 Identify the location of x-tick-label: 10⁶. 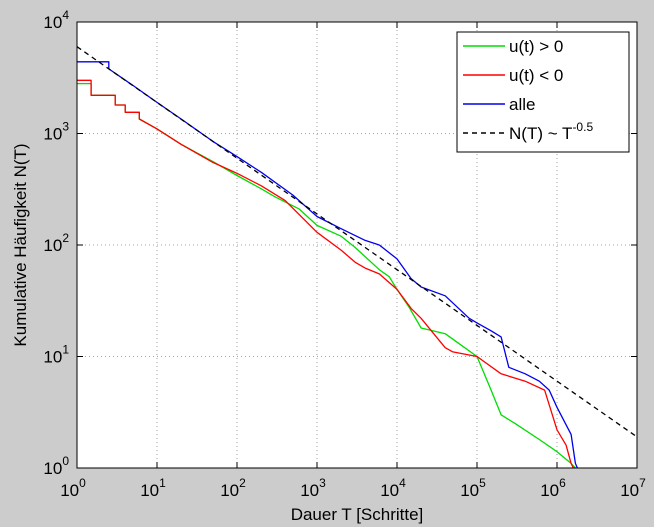
(553, 488).